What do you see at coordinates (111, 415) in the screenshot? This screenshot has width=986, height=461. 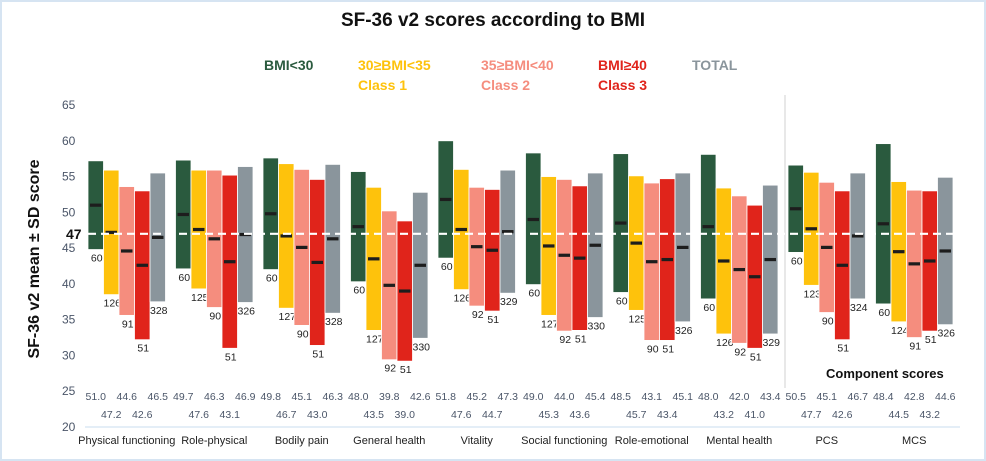 I see `mean-value-label: 47.2` at bounding box center [111, 415].